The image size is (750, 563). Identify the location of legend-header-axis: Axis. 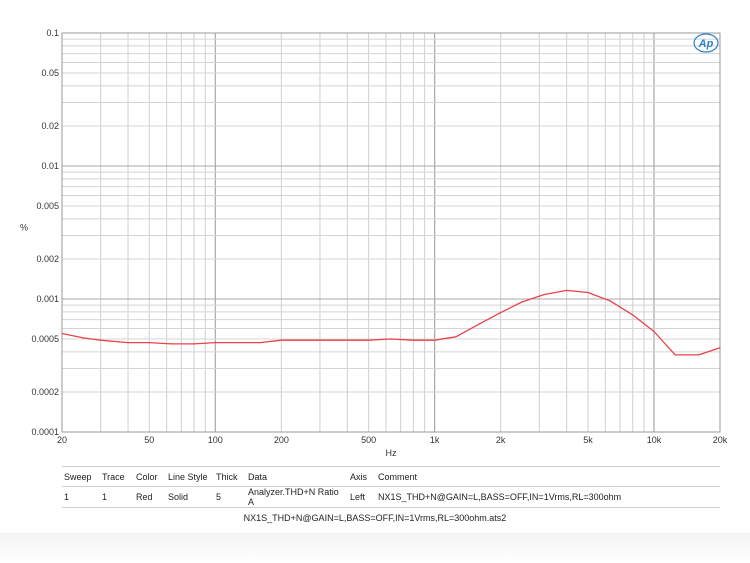
(362, 476).